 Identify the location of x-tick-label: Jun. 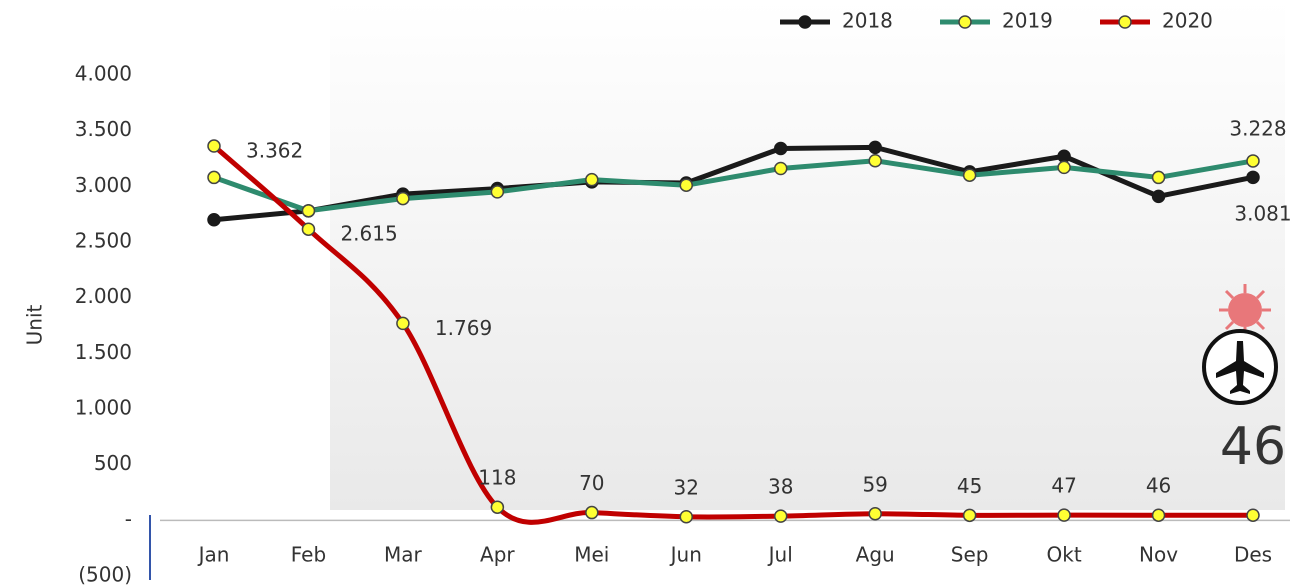
(685, 555).